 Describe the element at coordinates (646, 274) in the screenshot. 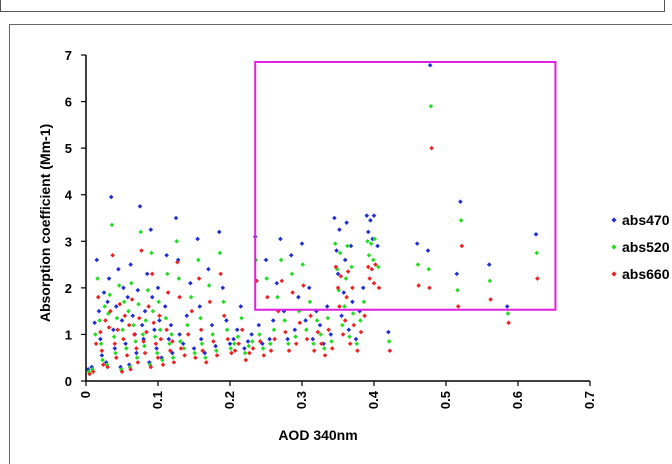

I see `legend-label-abs660: abs660` at that location.